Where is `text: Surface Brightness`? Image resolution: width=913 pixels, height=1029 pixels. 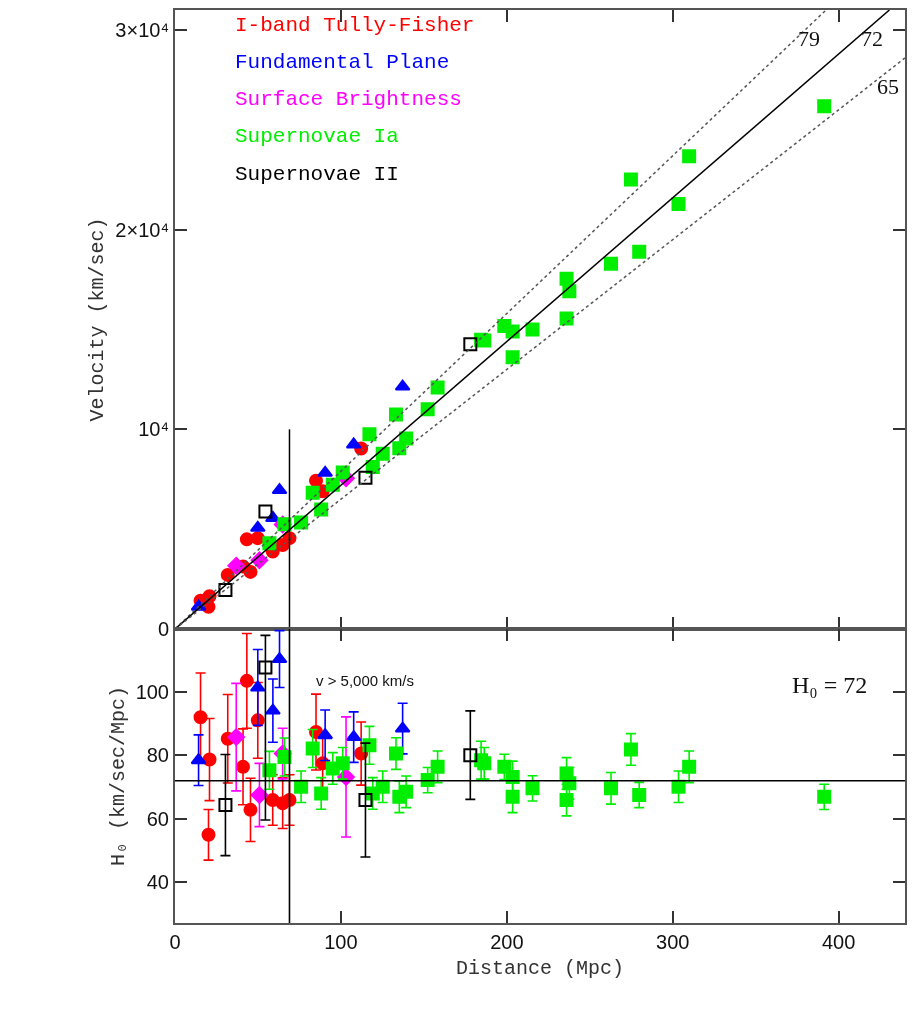 text: Surface Brightness is located at coordinates (348, 99).